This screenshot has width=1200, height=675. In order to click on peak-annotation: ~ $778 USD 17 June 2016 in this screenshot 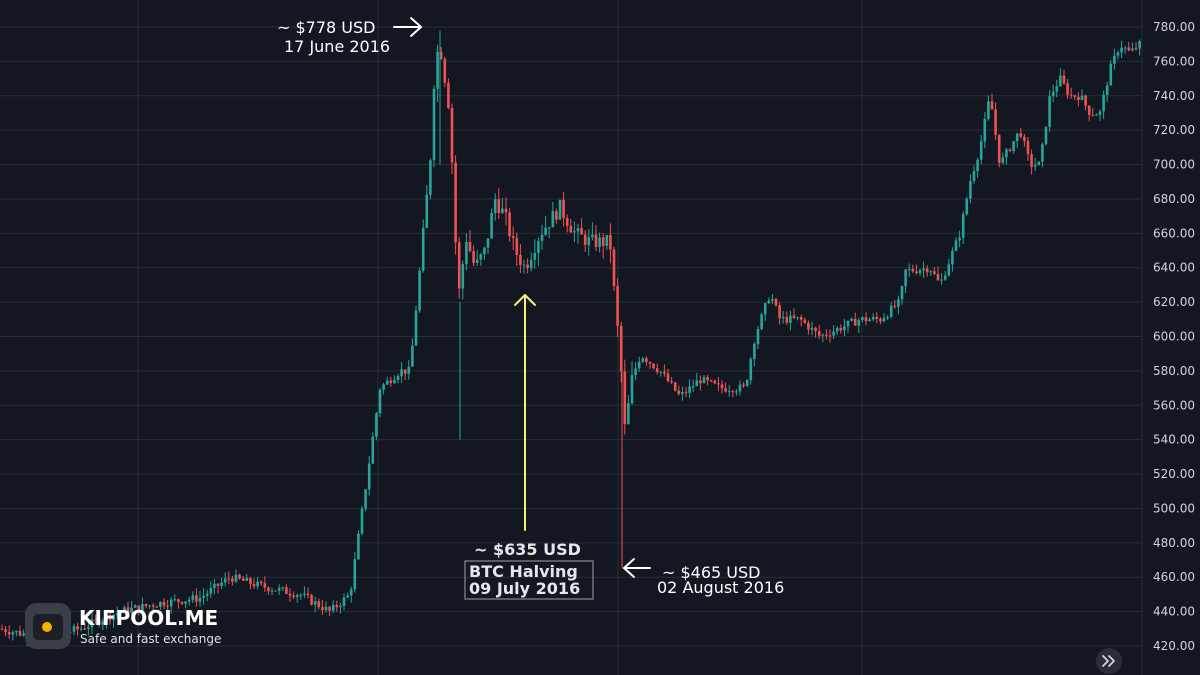, I will do `click(349, 36)`.